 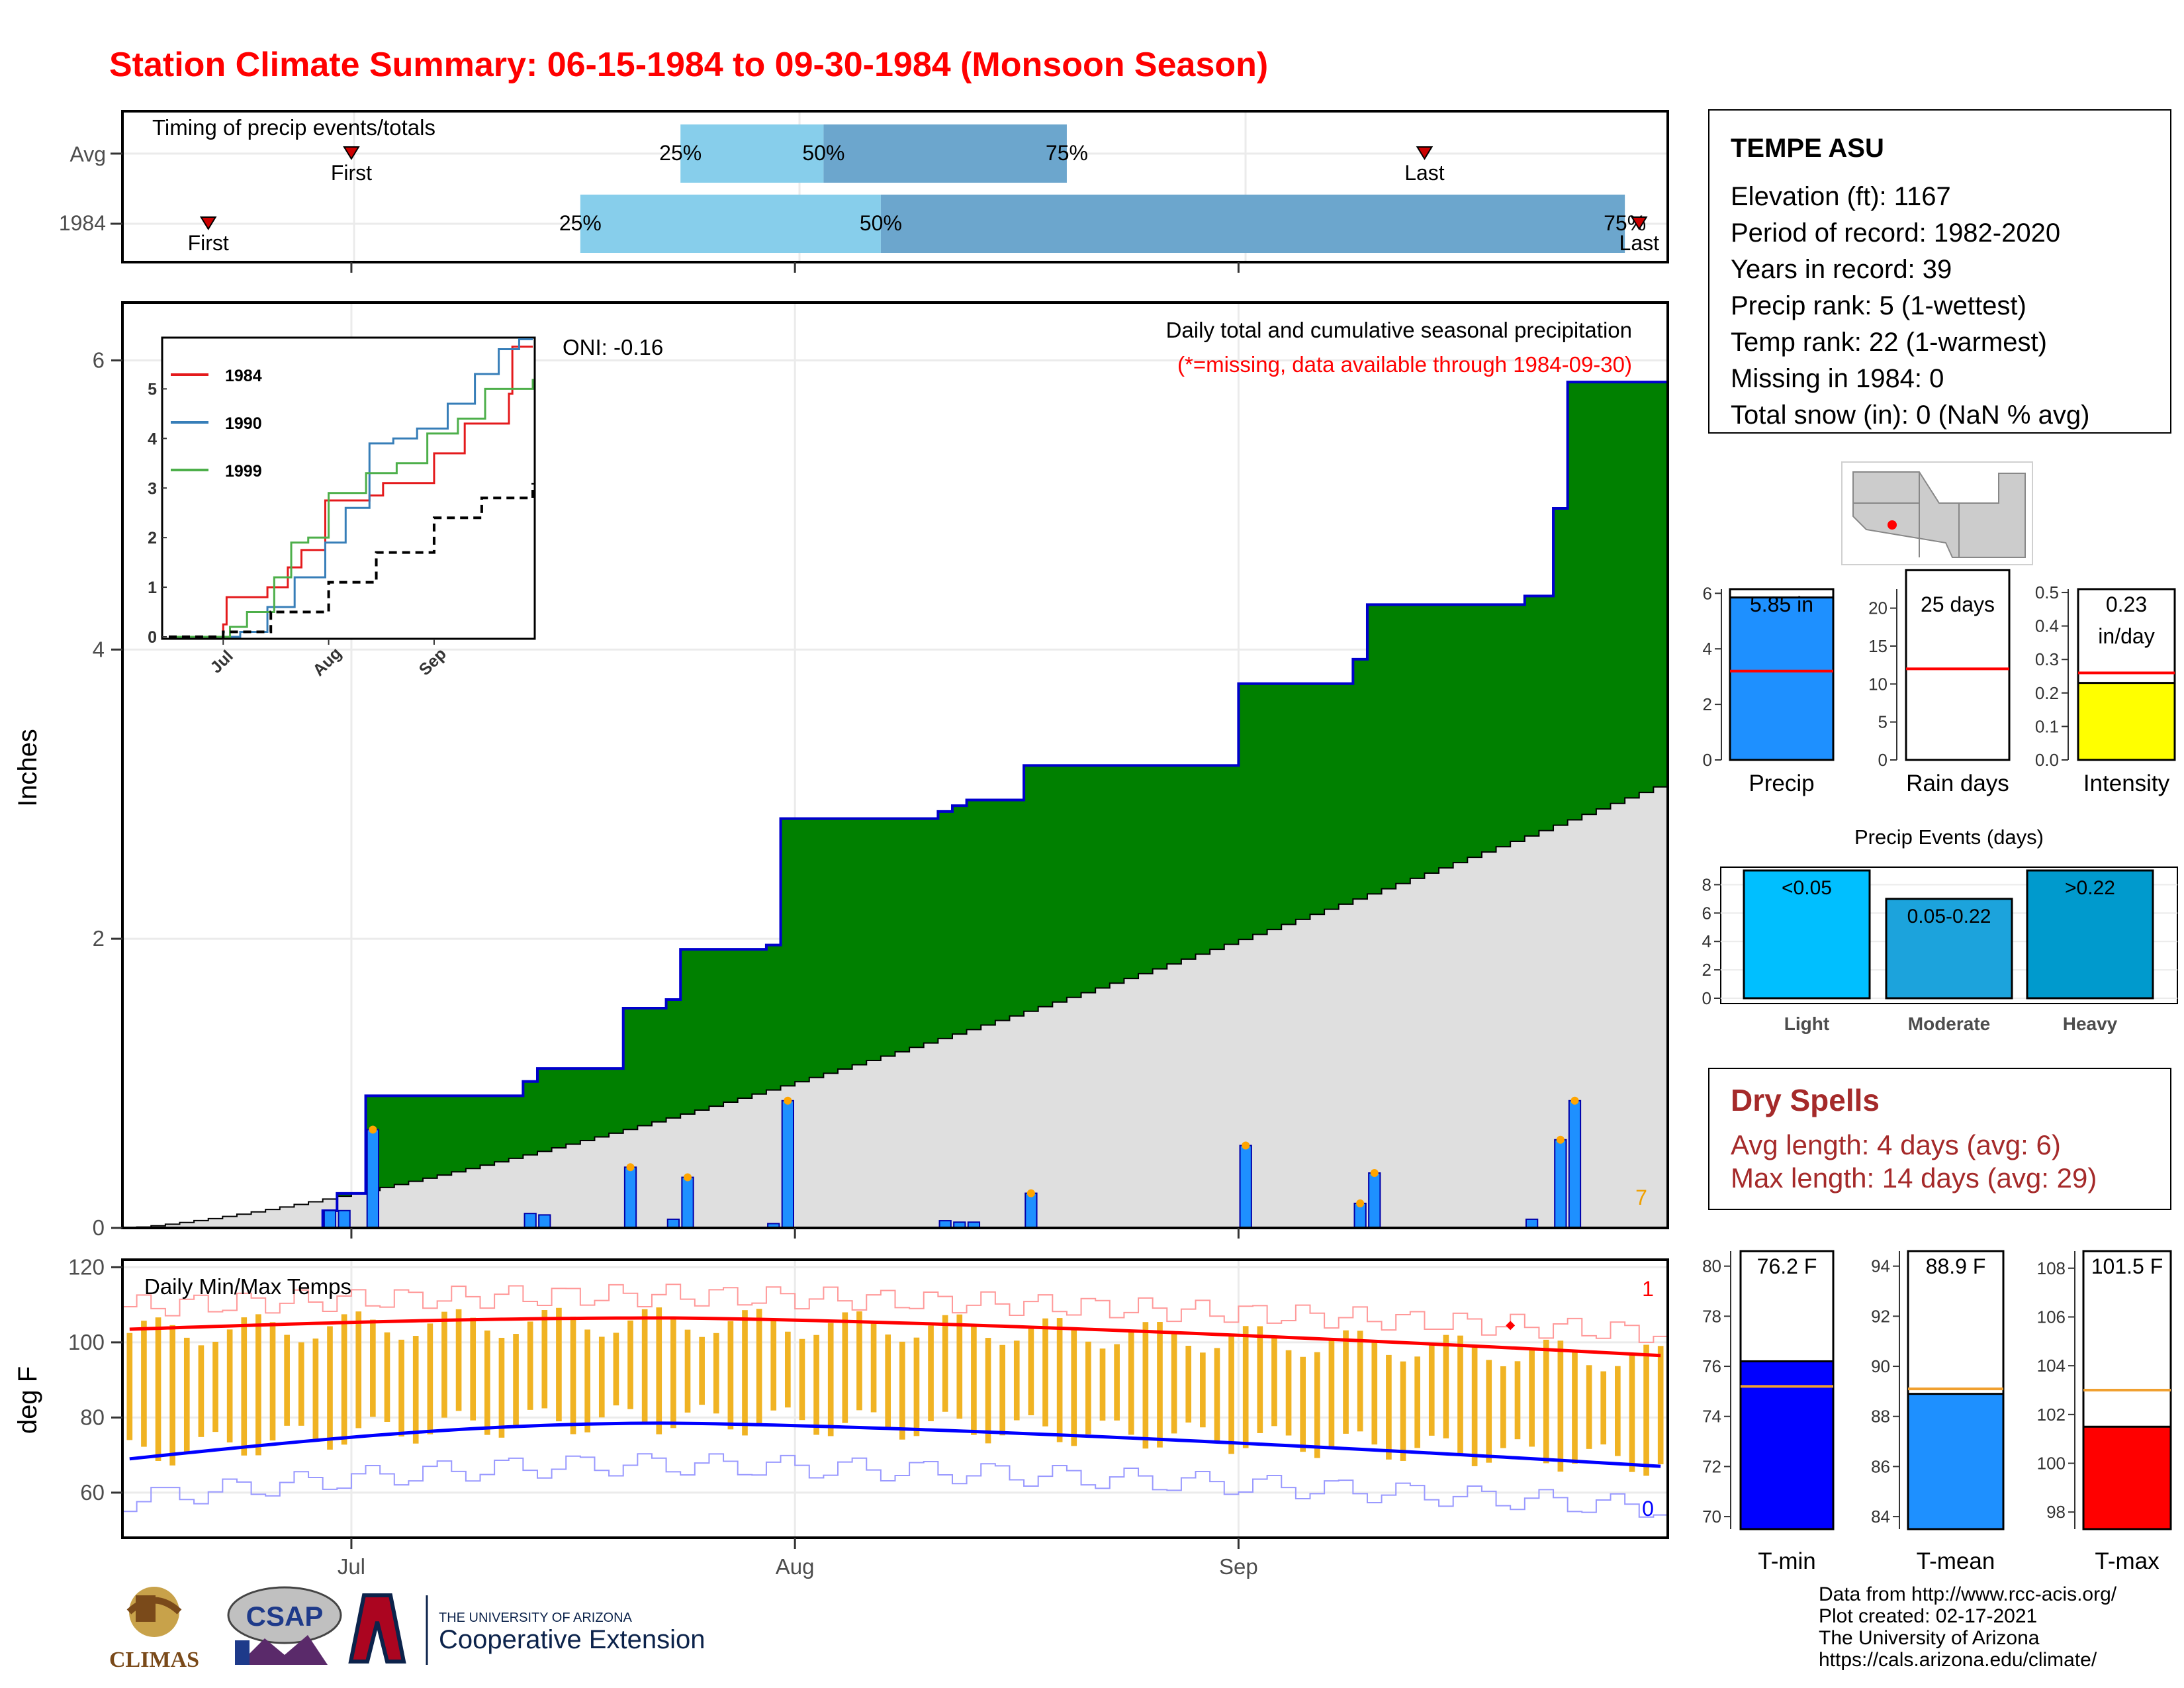 What do you see at coordinates (1712, 1466) in the screenshot?
I see `panel-y-tick-label: 72` at bounding box center [1712, 1466].